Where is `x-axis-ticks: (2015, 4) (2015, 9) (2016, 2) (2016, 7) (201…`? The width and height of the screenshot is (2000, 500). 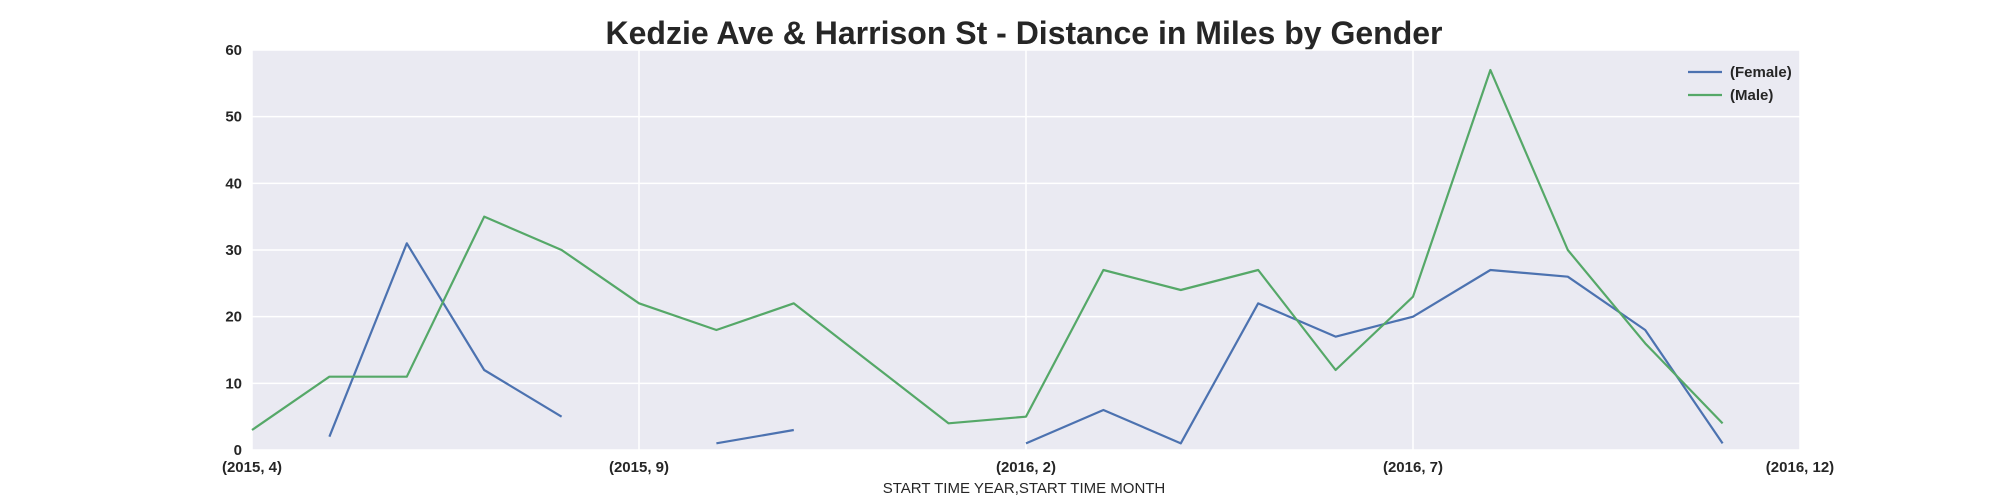 x-axis-ticks: (2015, 4) (2015, 9) (2016, 2) (2016, 7) (201… is located at coordinates (1028, 467).